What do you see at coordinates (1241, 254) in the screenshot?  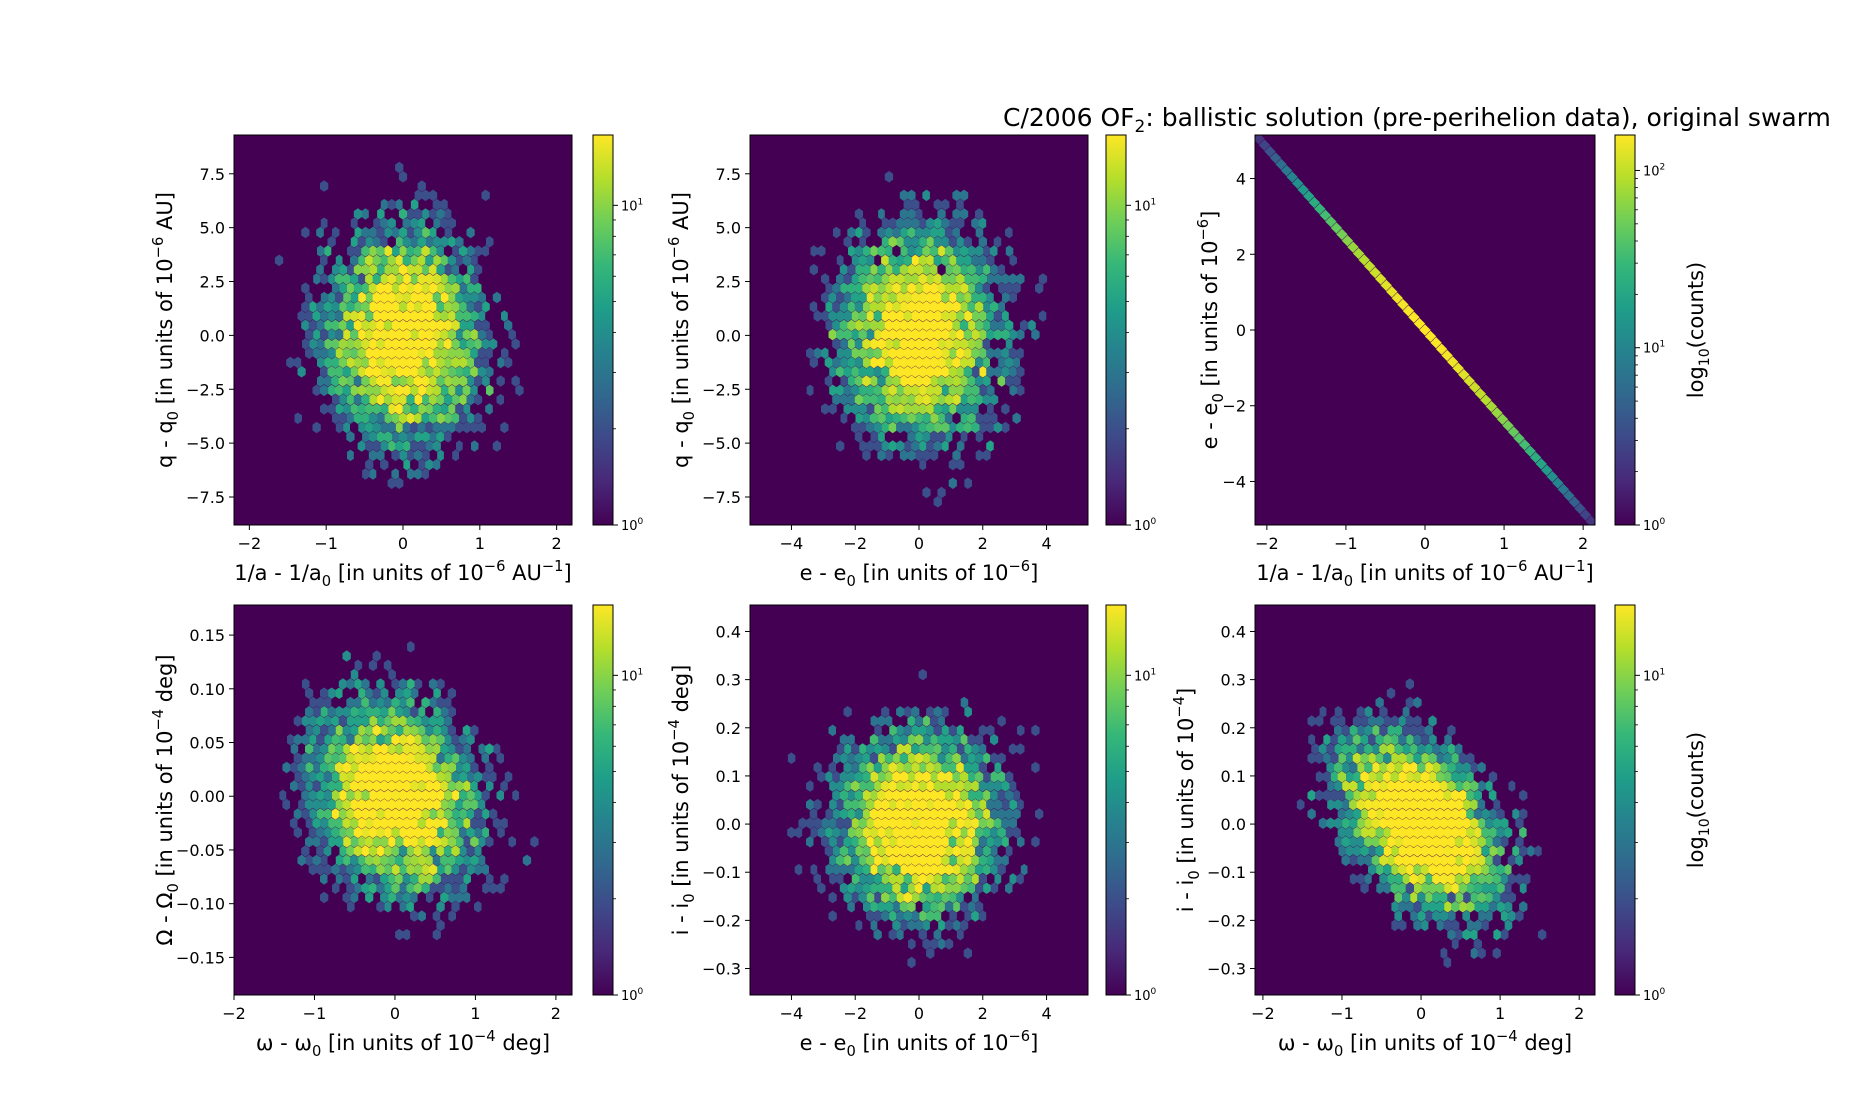 I see `y-tick-label: 2` at bounding box center [1241, 254].